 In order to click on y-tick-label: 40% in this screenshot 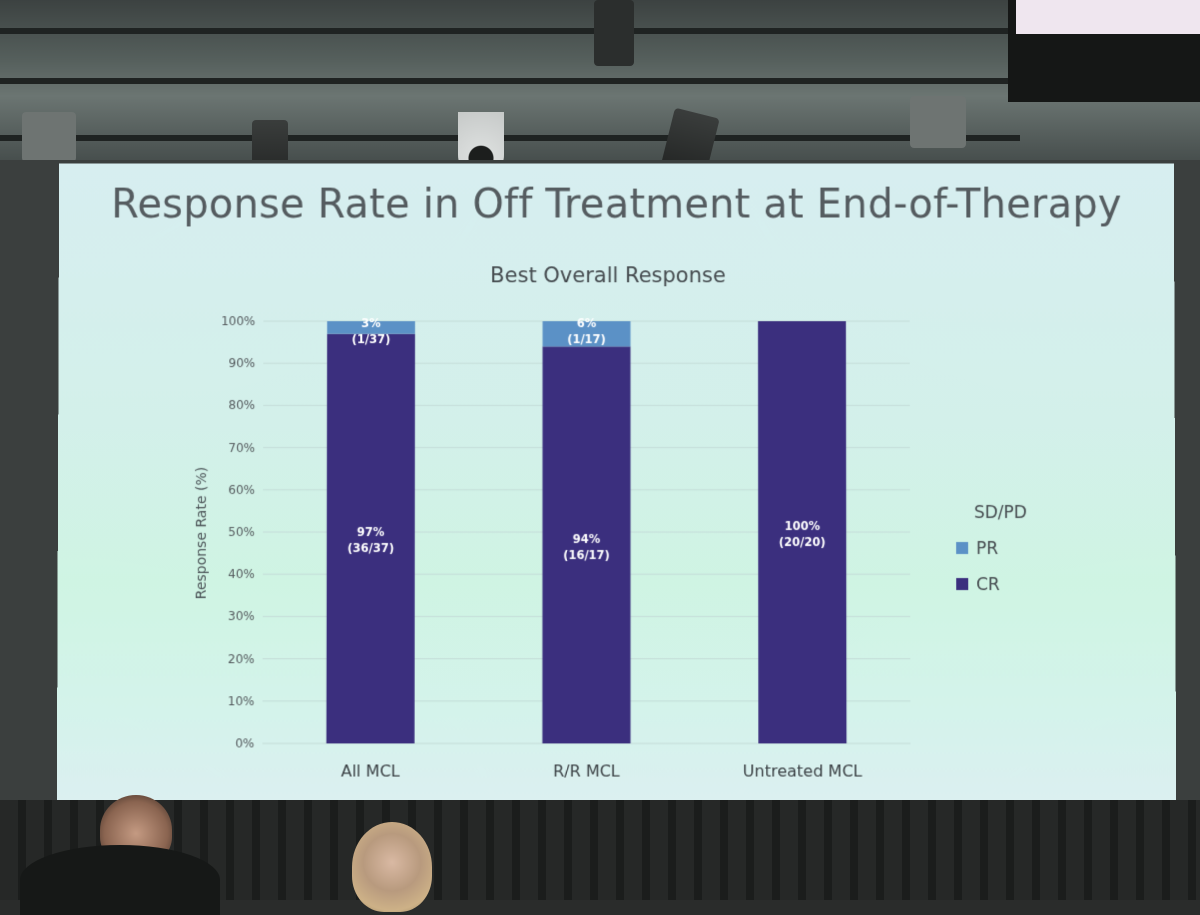, I will do `click(241, 574)`.